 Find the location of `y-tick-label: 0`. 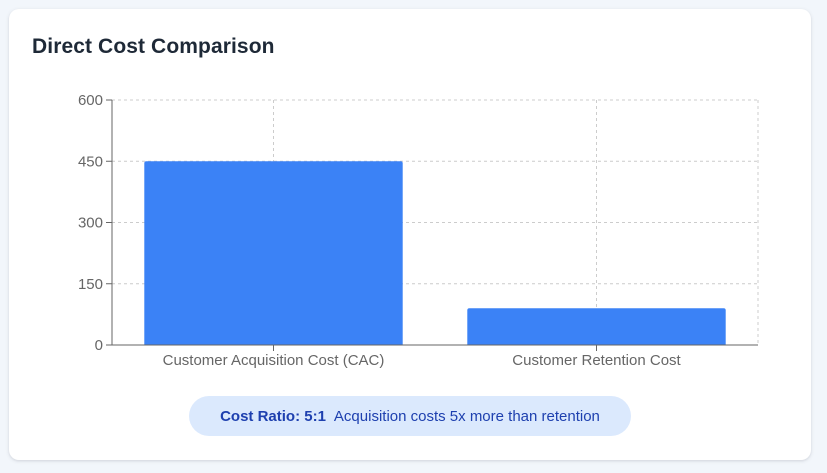

y-tick-label: 0 is located at coordinates (99, 345).